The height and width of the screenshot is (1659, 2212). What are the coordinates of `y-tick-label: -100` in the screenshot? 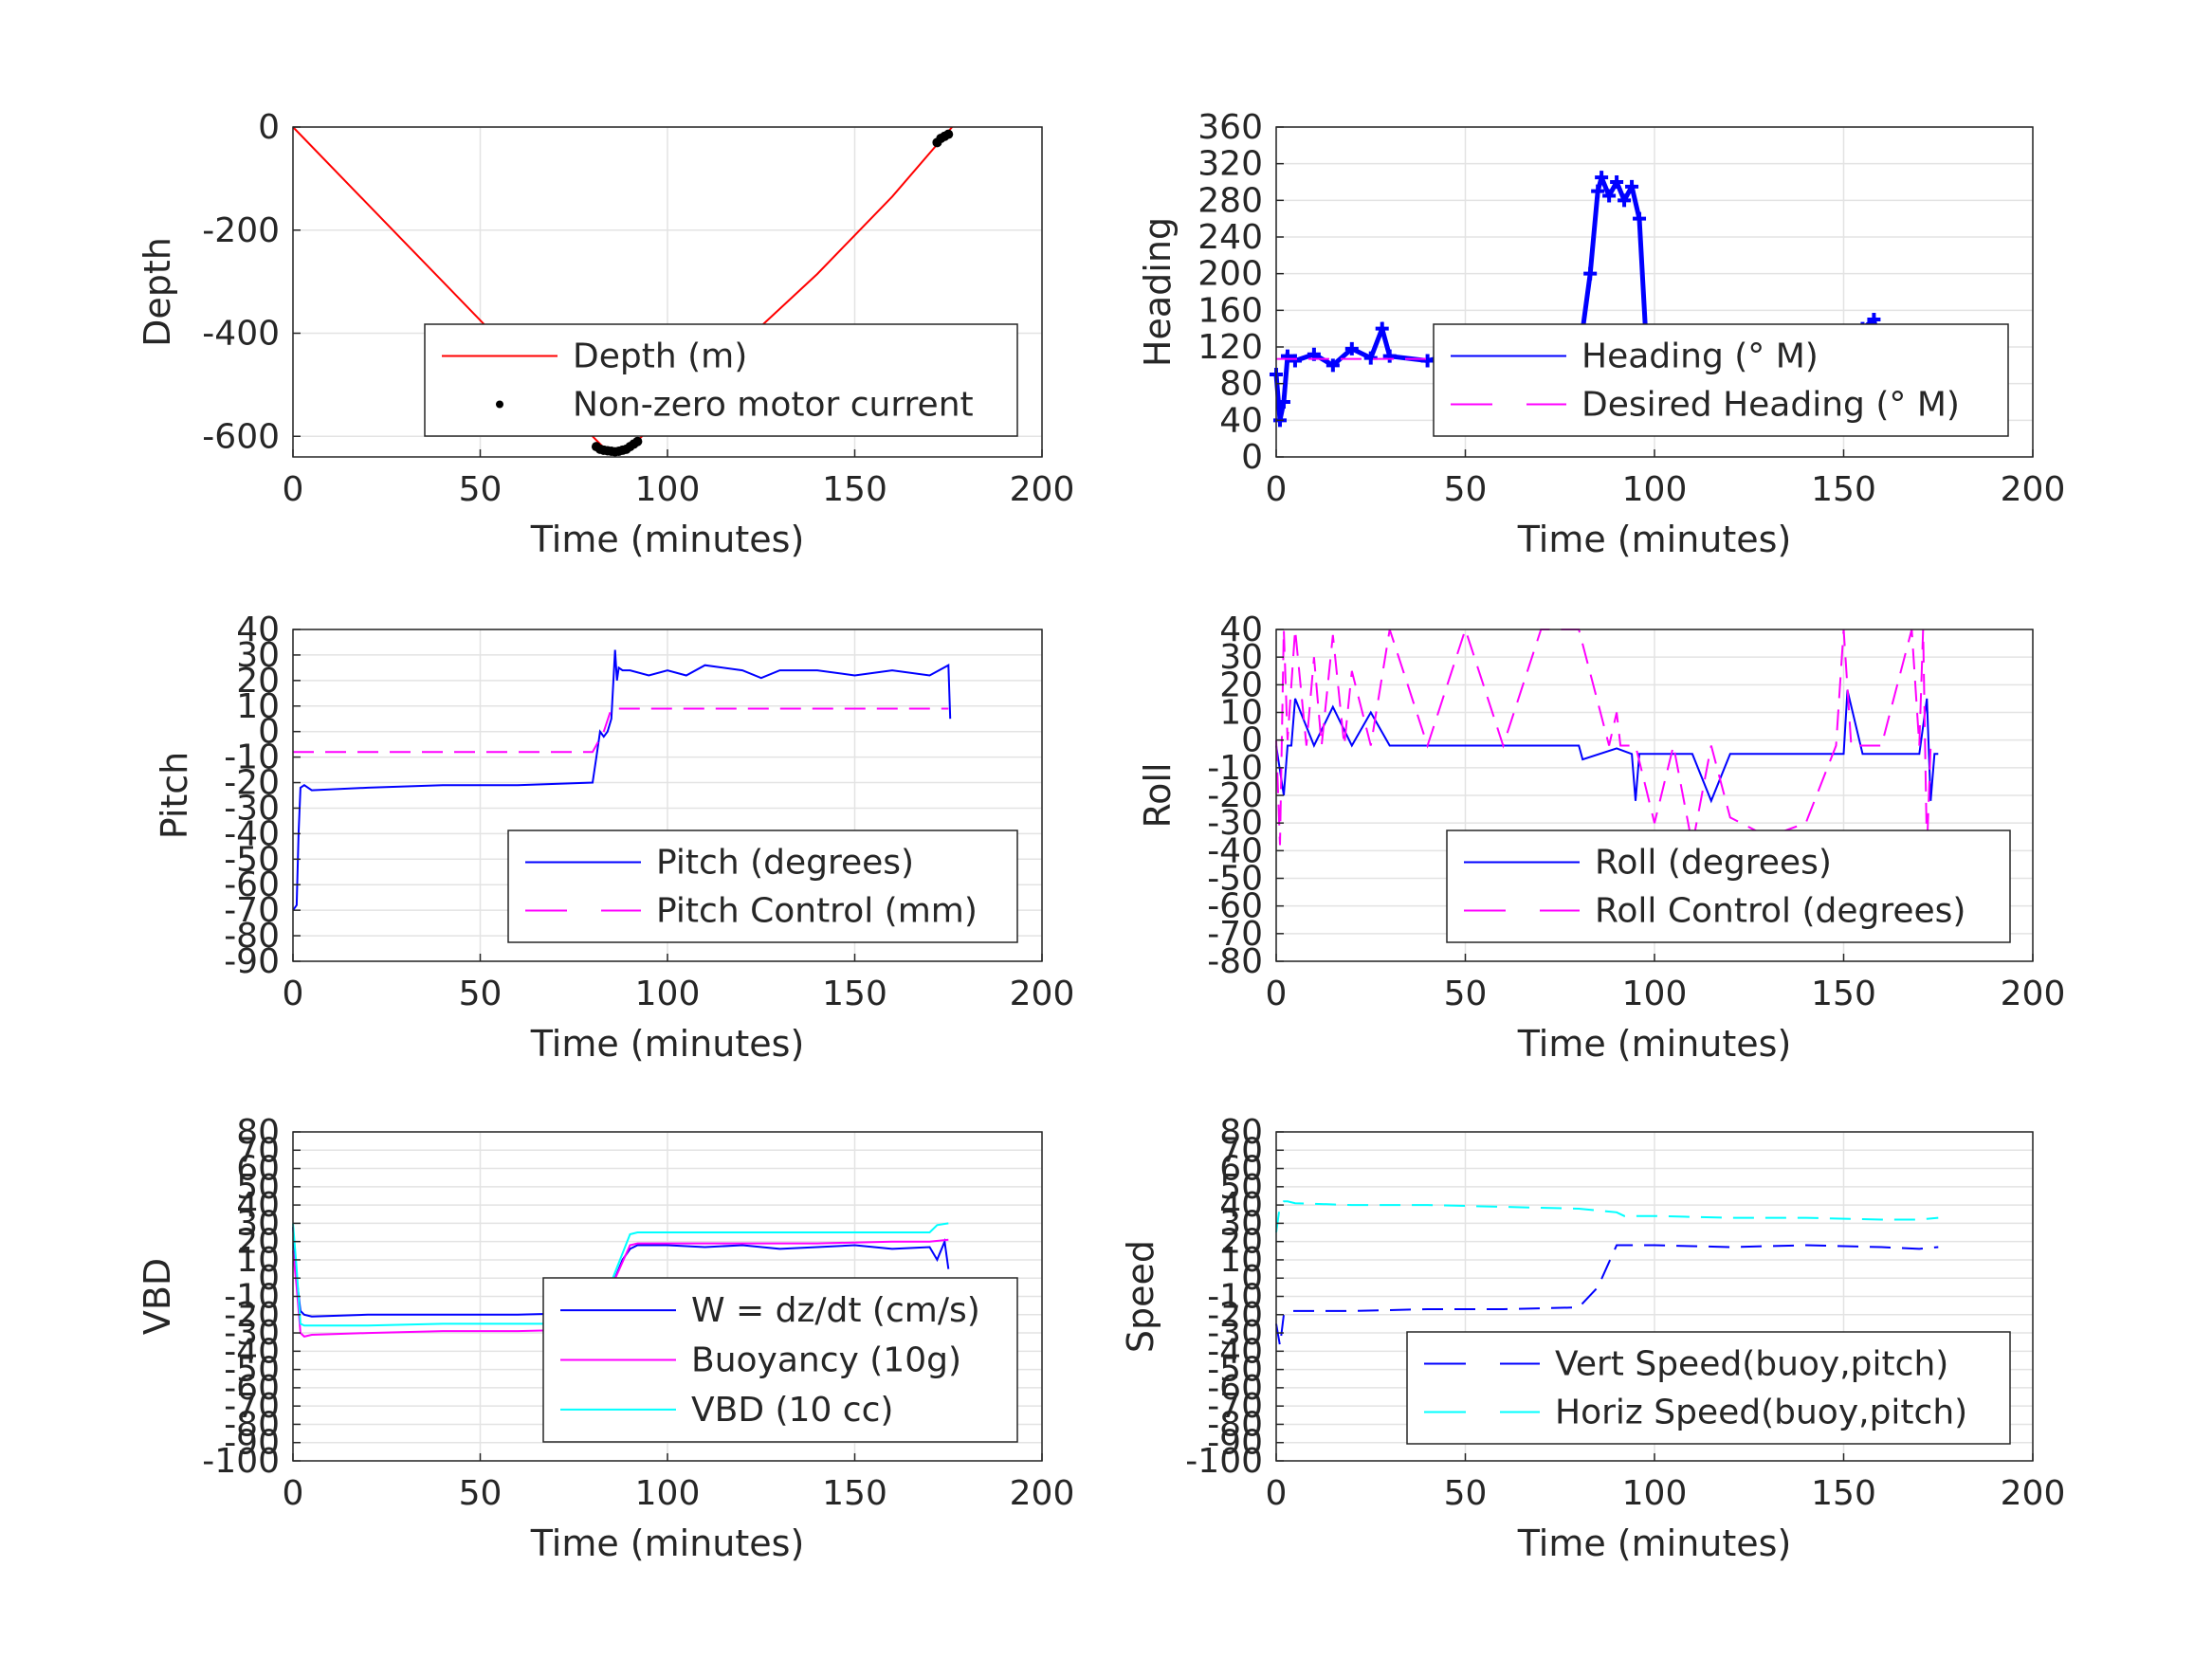 It's located at (1224, 1461).